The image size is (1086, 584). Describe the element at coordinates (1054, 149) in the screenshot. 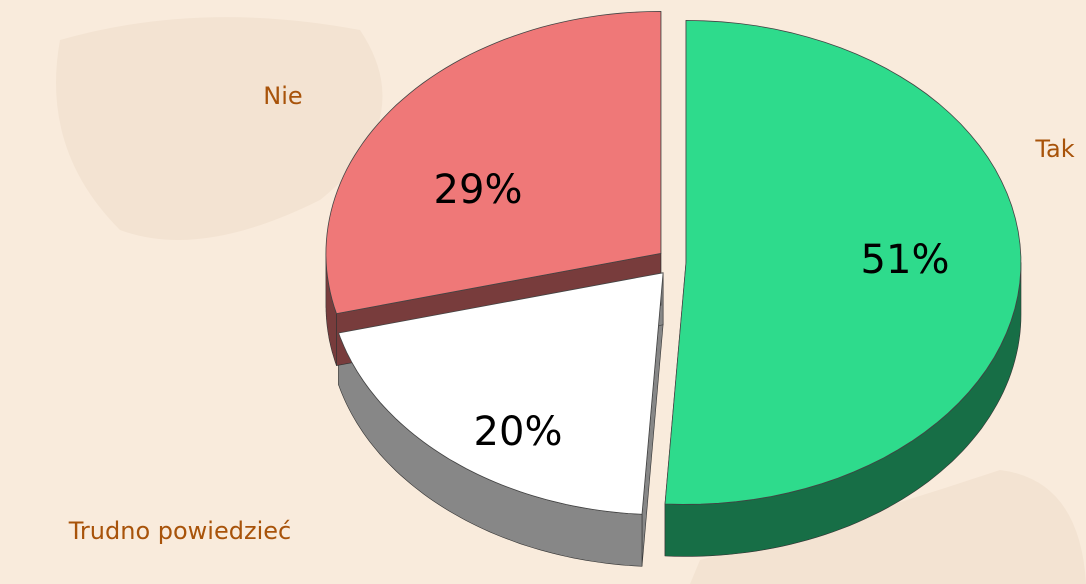

I see `category-label: Tak` at that location.